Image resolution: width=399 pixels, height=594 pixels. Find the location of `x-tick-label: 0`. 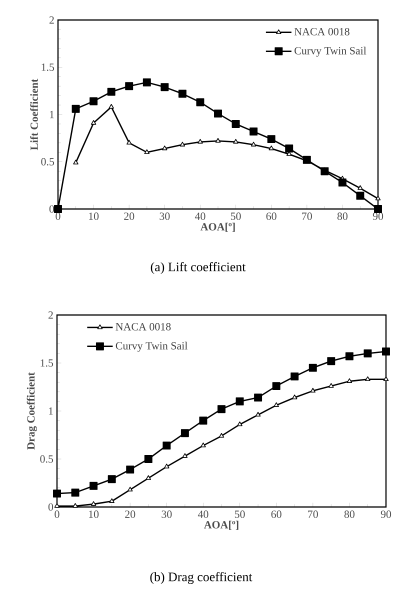

x-tick-label: 0 is located at coordinates (57, 514).